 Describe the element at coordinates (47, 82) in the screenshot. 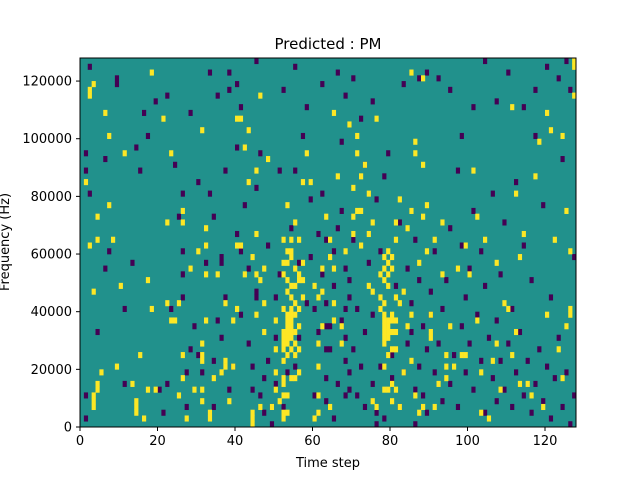

I see `y-tick-label: 120000` at that location.